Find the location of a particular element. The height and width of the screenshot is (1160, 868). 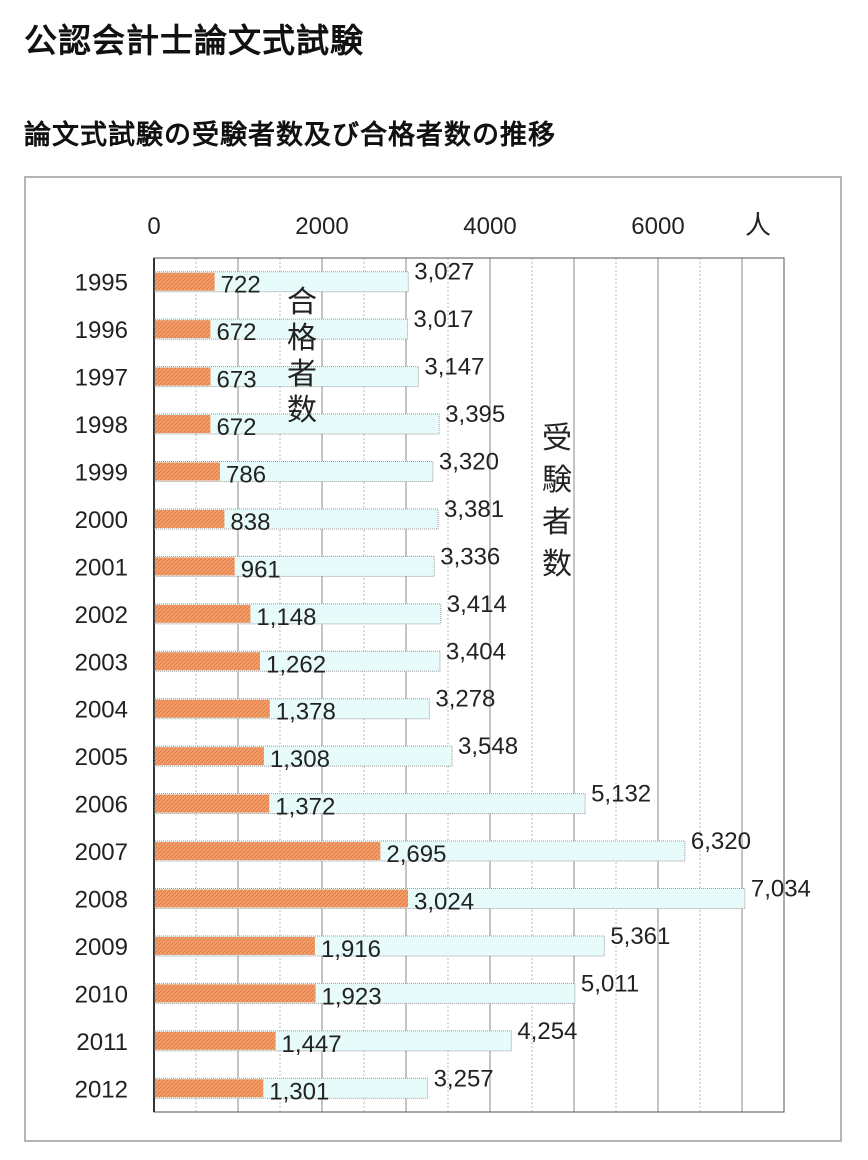

passers-value-label: 1,301 is located at coordinates (299, 1091).